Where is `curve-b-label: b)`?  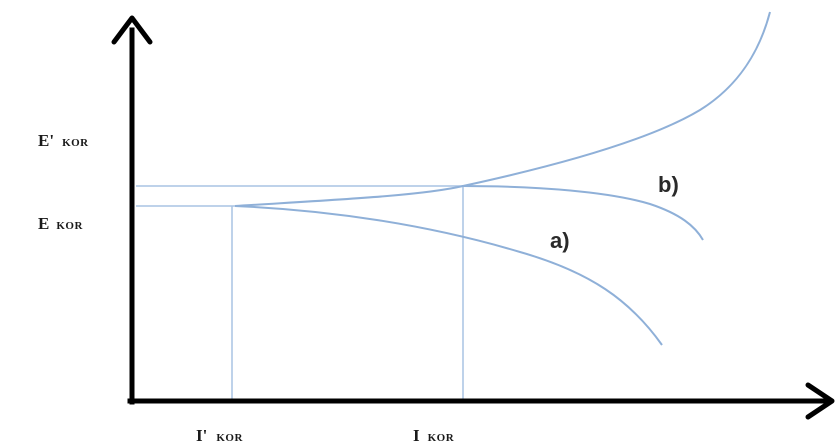
curve-b-label: b) is located at coordinates (668, 184).